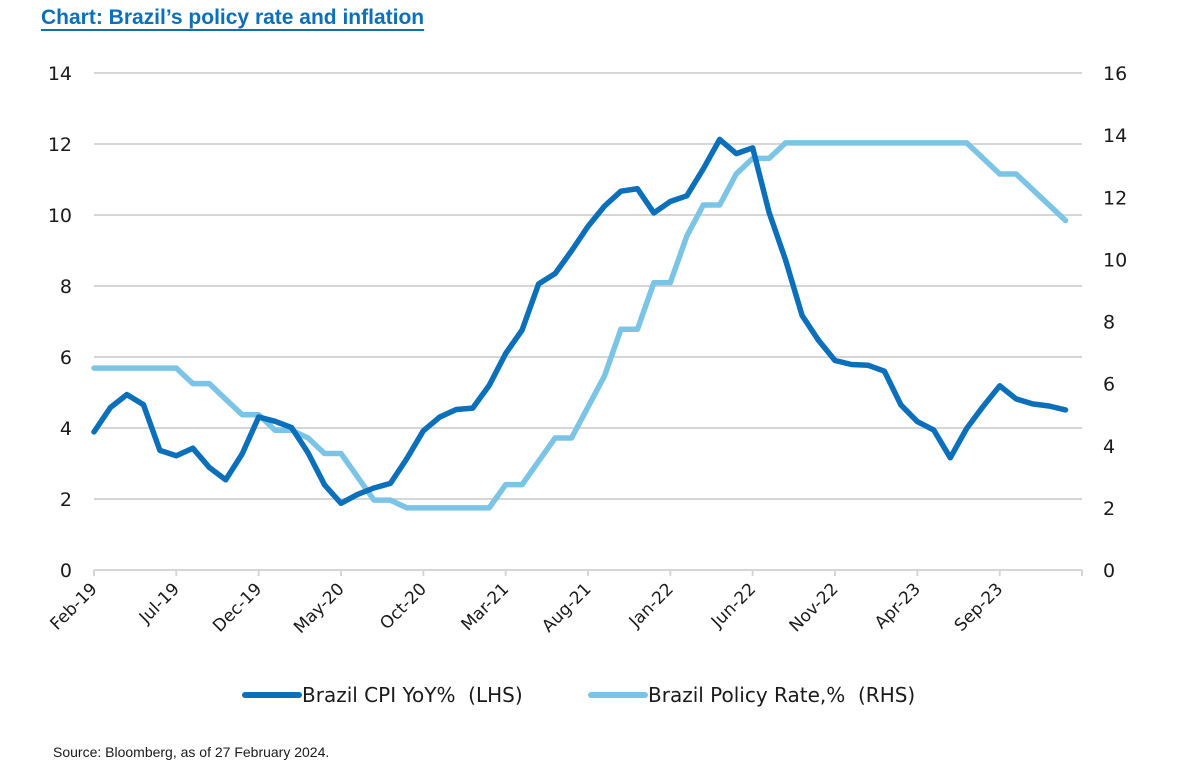  I want to click on legend-swatch-policy-rate, so click(618, 695).